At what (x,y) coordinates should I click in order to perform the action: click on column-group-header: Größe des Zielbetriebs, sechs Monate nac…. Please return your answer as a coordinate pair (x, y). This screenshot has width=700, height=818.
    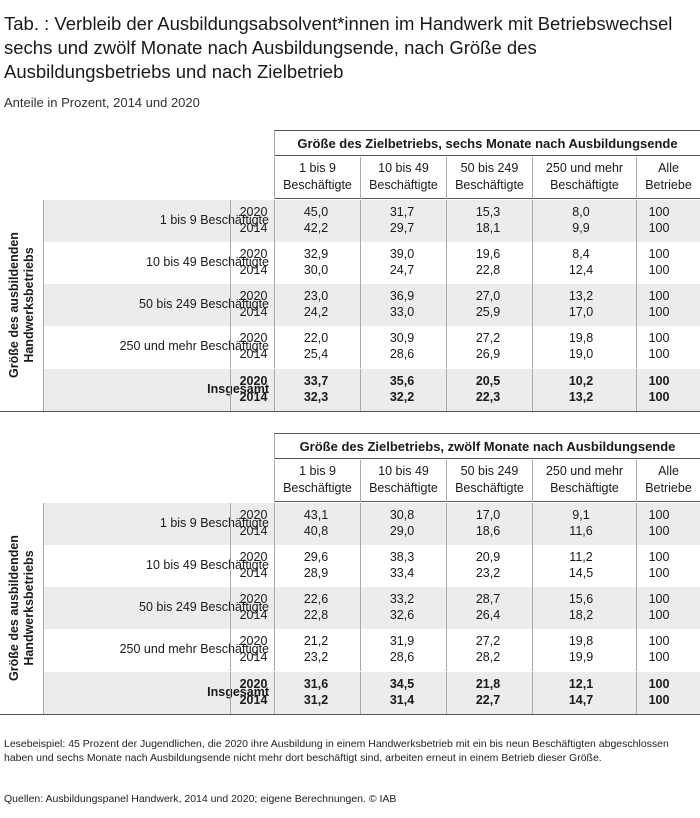
    Looking at the image, I should click on (487, 143).